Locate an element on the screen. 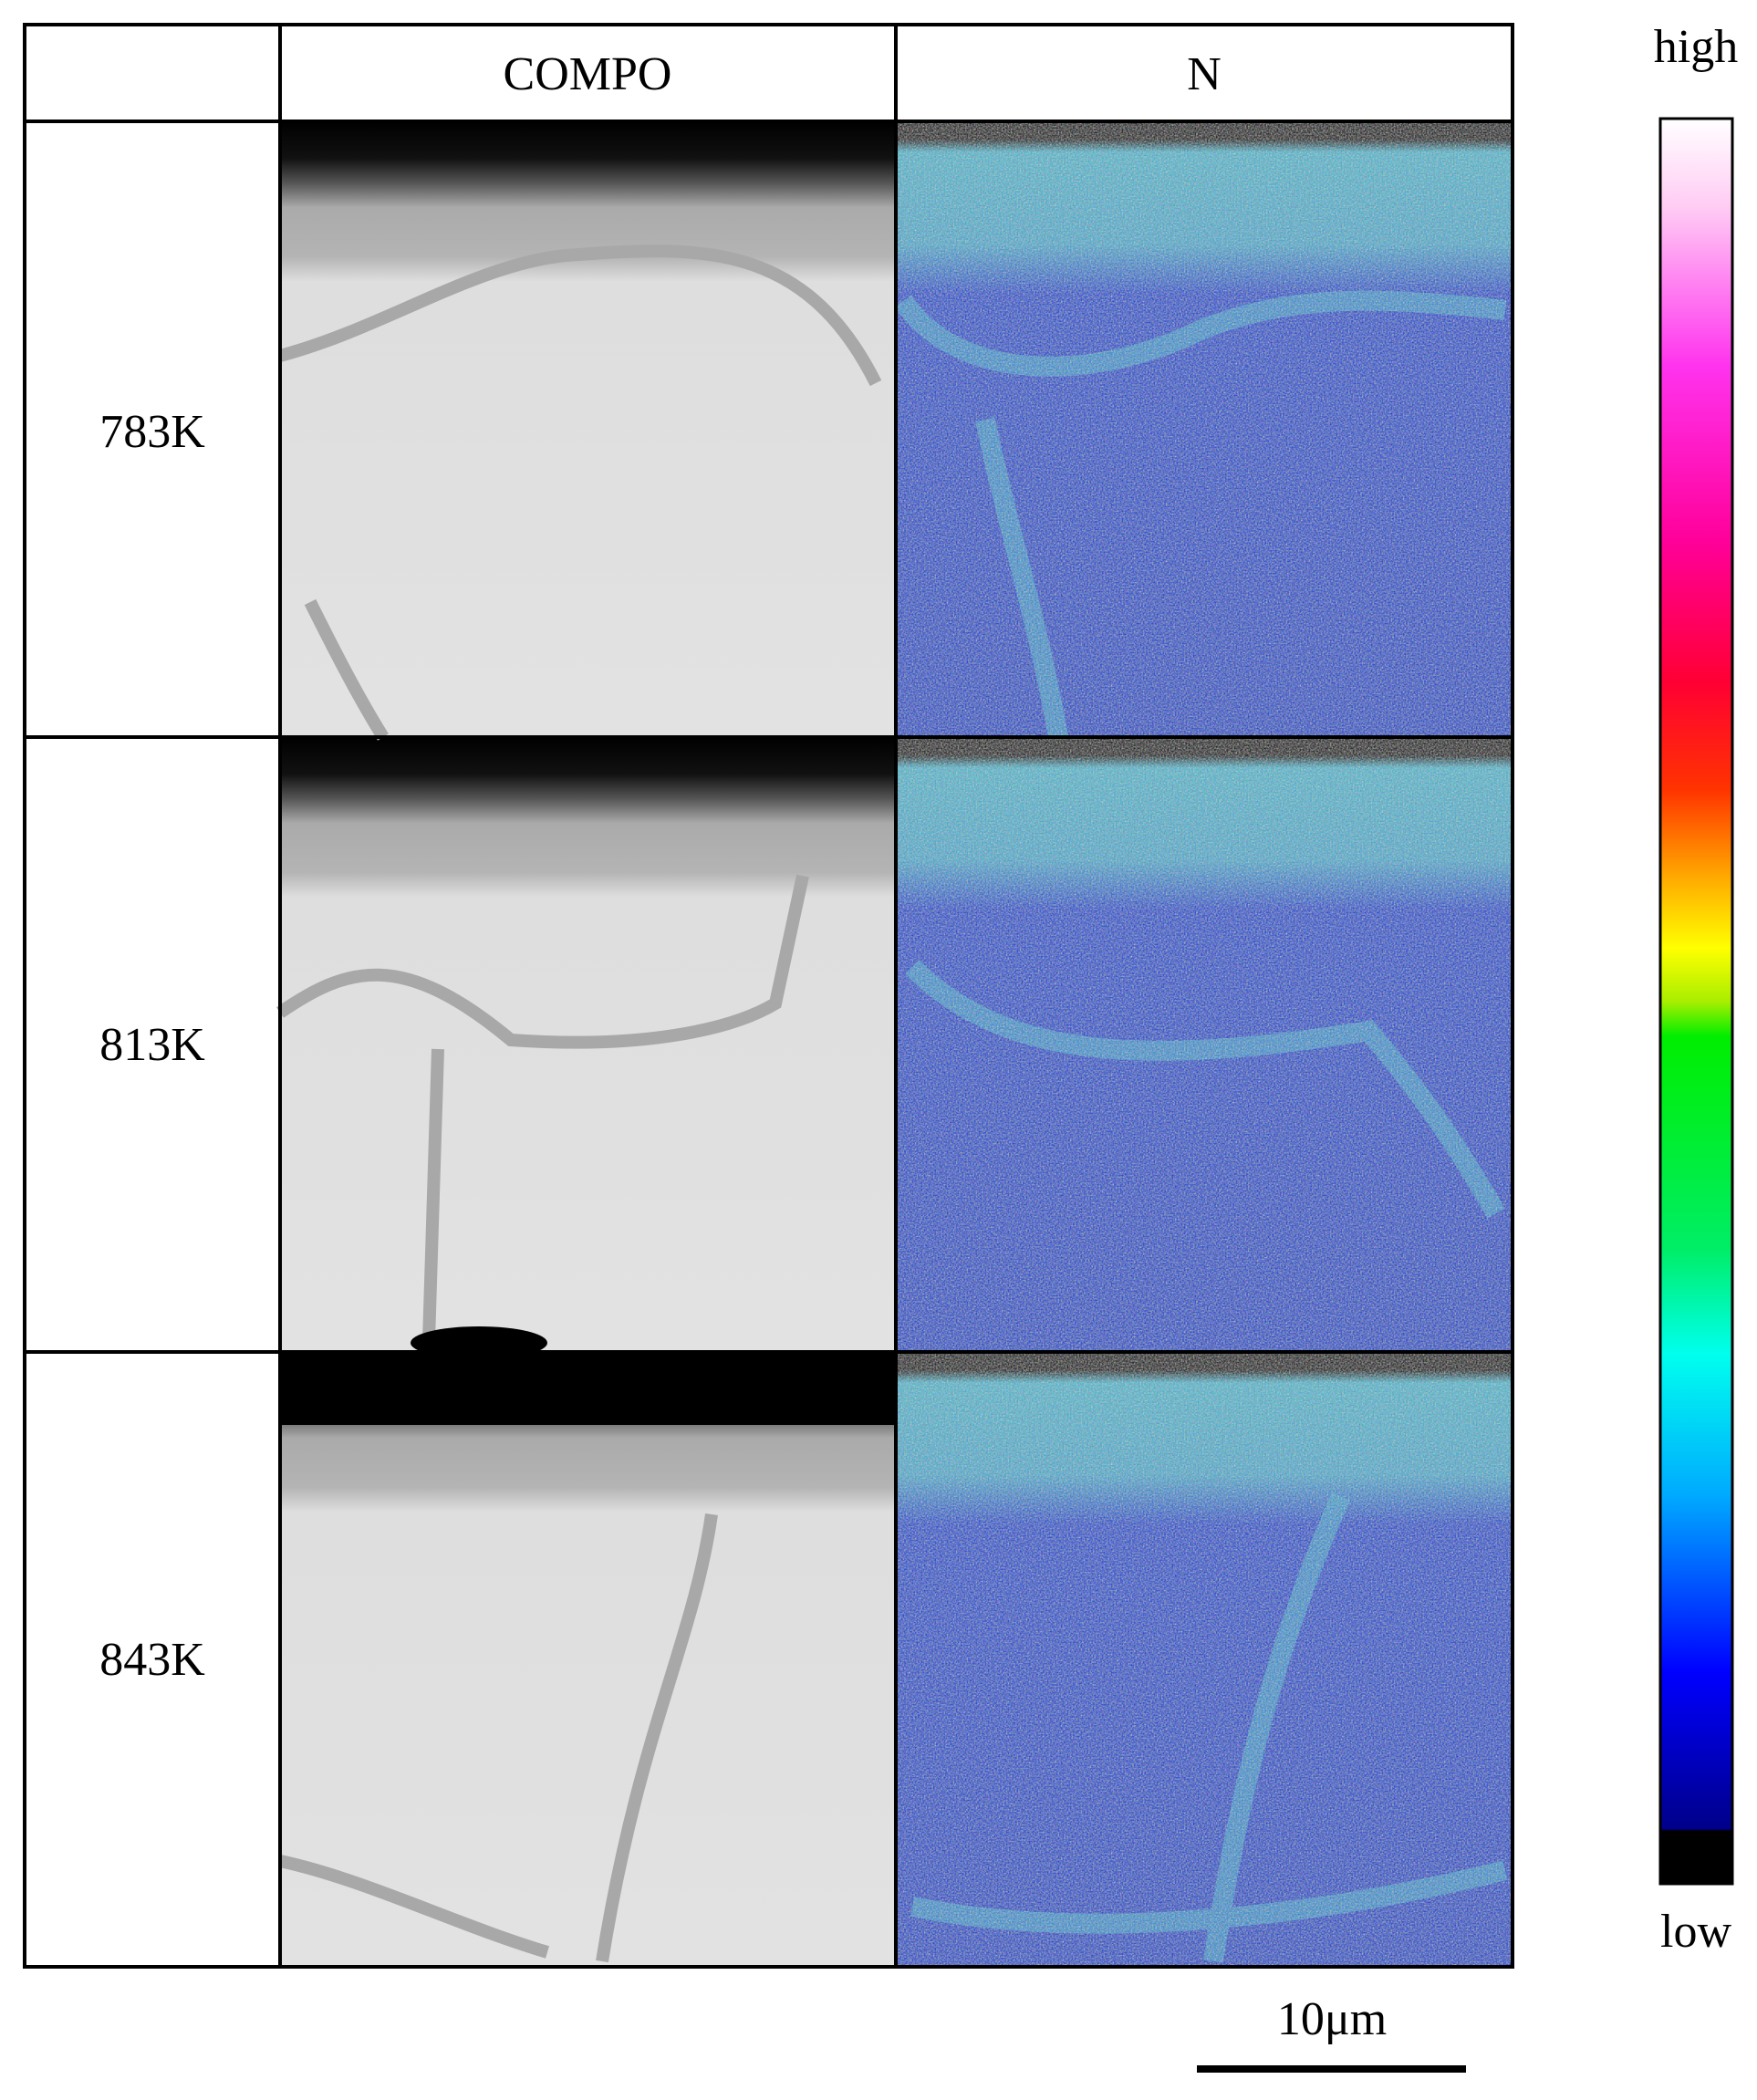 The height and width of the screenshot is (2100, 1757). column-header: N is located at coordinates (1204, 74).